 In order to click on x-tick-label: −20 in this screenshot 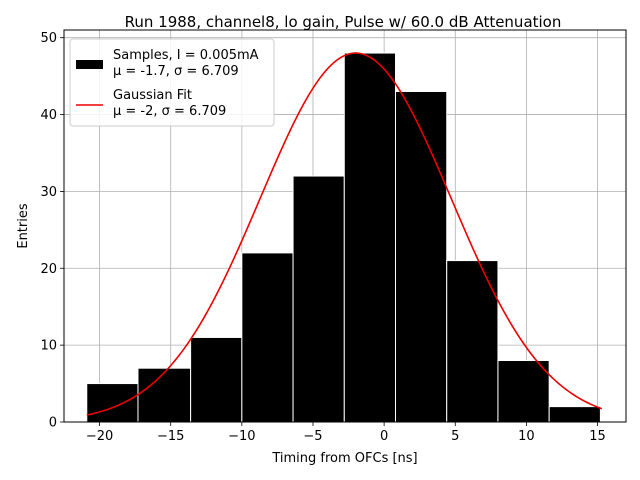, I will do `click(99, 436)`.